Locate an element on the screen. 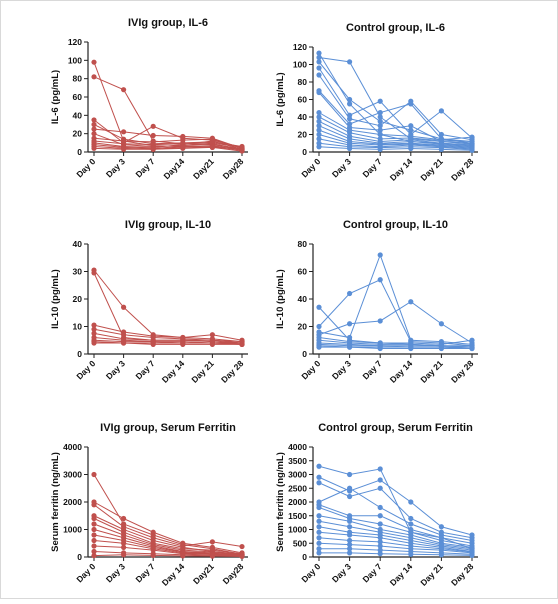 The image size is (558, 604). y-tick-label: 10 is located at coordinates (78, 327).